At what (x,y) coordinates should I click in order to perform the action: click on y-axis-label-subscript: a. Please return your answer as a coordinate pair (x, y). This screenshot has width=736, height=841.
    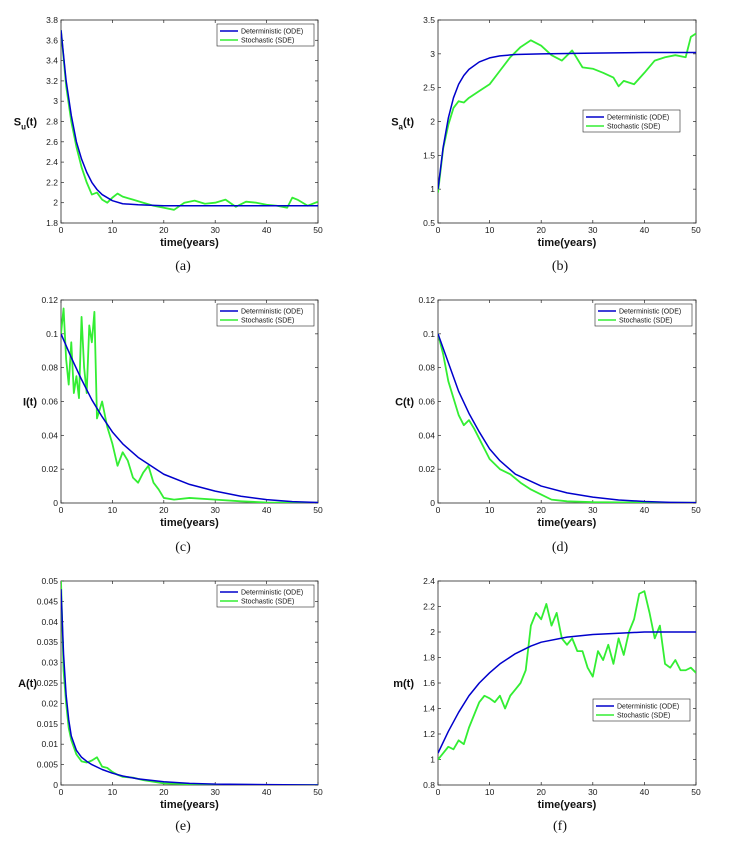
    Looking at the image, I should click on (401, 127).